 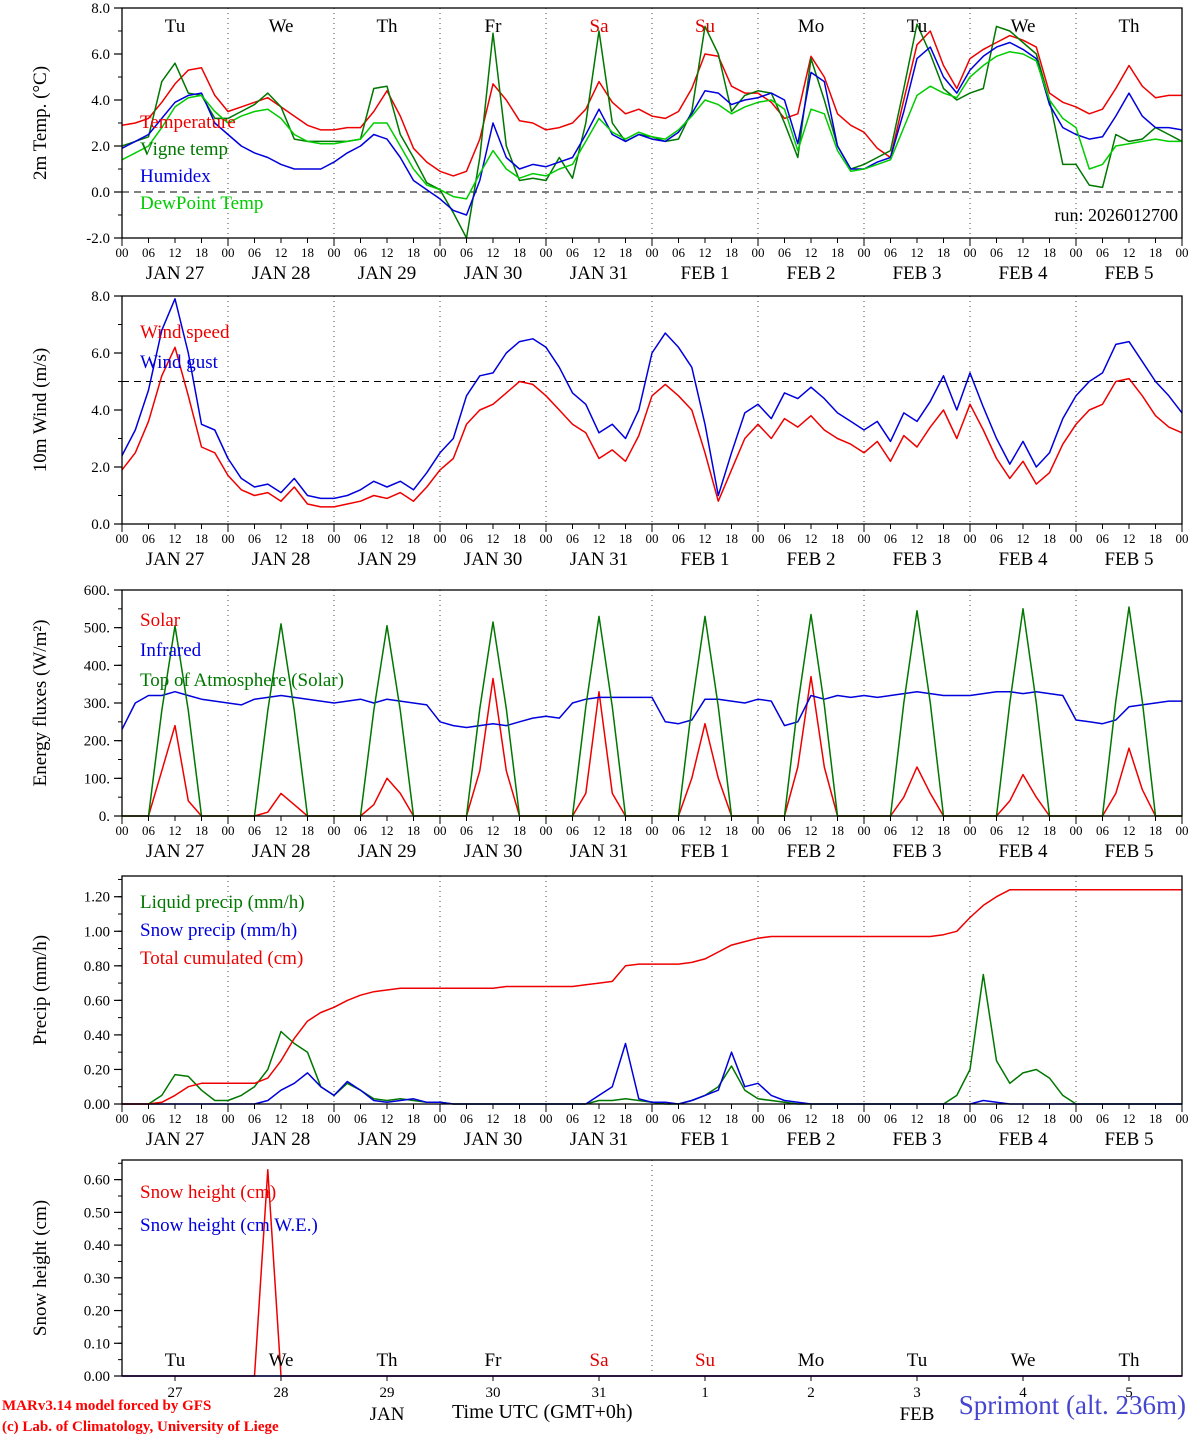 What do you see at coordinates (281, 559) in the screenshot?
I see `date-label: JAN 28` at bounding box center [281, 559].